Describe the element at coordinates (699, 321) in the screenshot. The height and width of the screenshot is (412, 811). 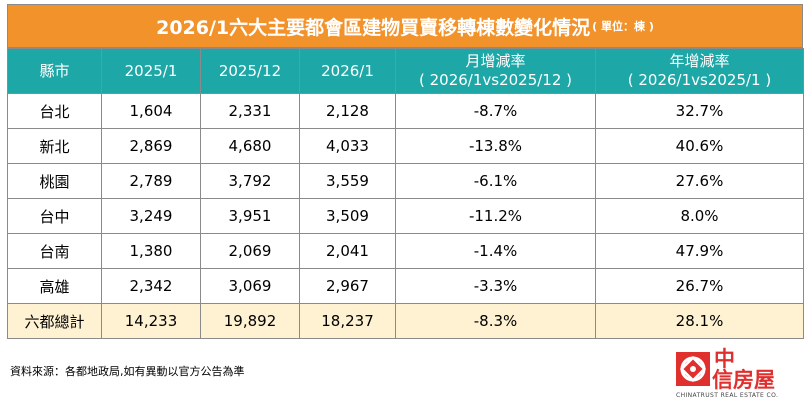
I see `cell-yoy: 28.1%` at that location.